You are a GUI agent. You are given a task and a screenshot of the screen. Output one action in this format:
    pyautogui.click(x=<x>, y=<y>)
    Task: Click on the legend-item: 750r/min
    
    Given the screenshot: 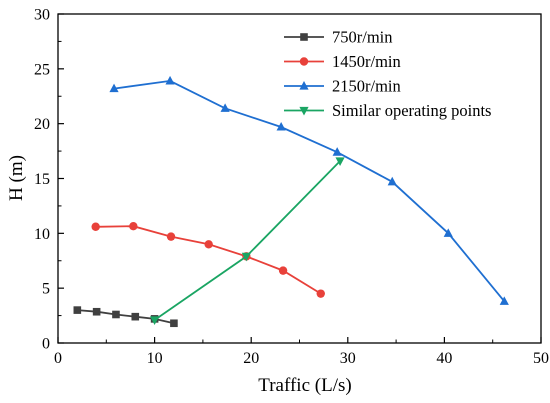 What is the action you would take?
    pyautogui.click(x=338, y=37)
    